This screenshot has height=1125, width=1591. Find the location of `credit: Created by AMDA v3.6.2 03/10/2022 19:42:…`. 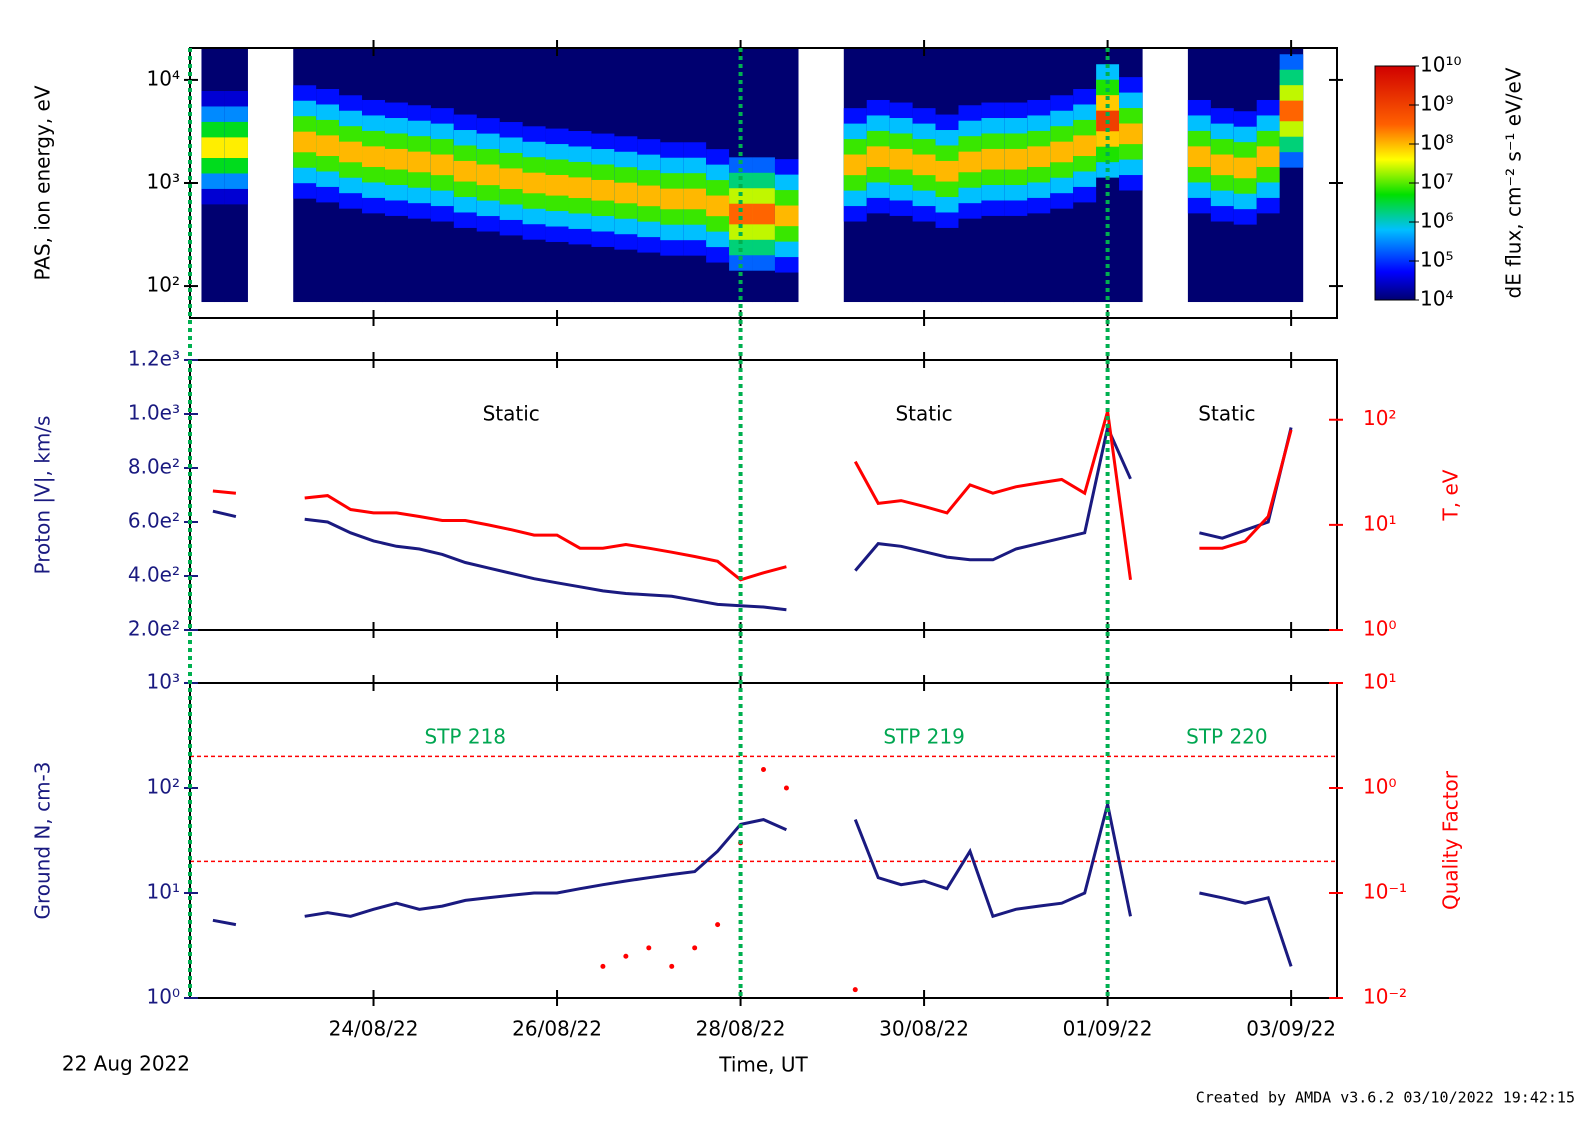

credit: Created by AMDA v3.6.2 03/10/2022 19:42:… is located at coordinates (1385, 1098).